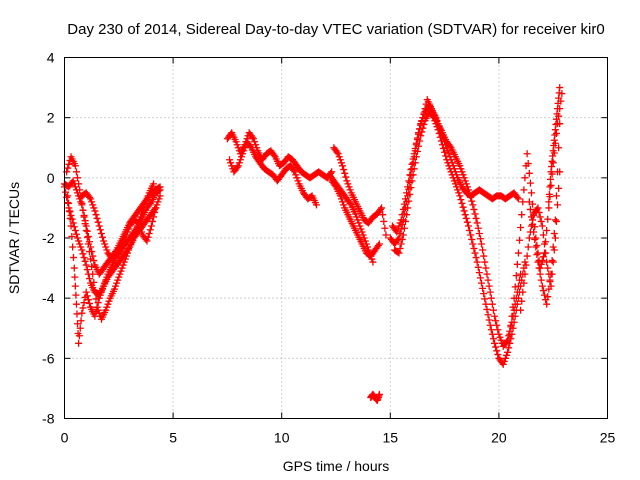  What do you see at coordinates (65, 438) in the screenshot?
I see `x-tick-label: 0` at bounding box center [65, 438].